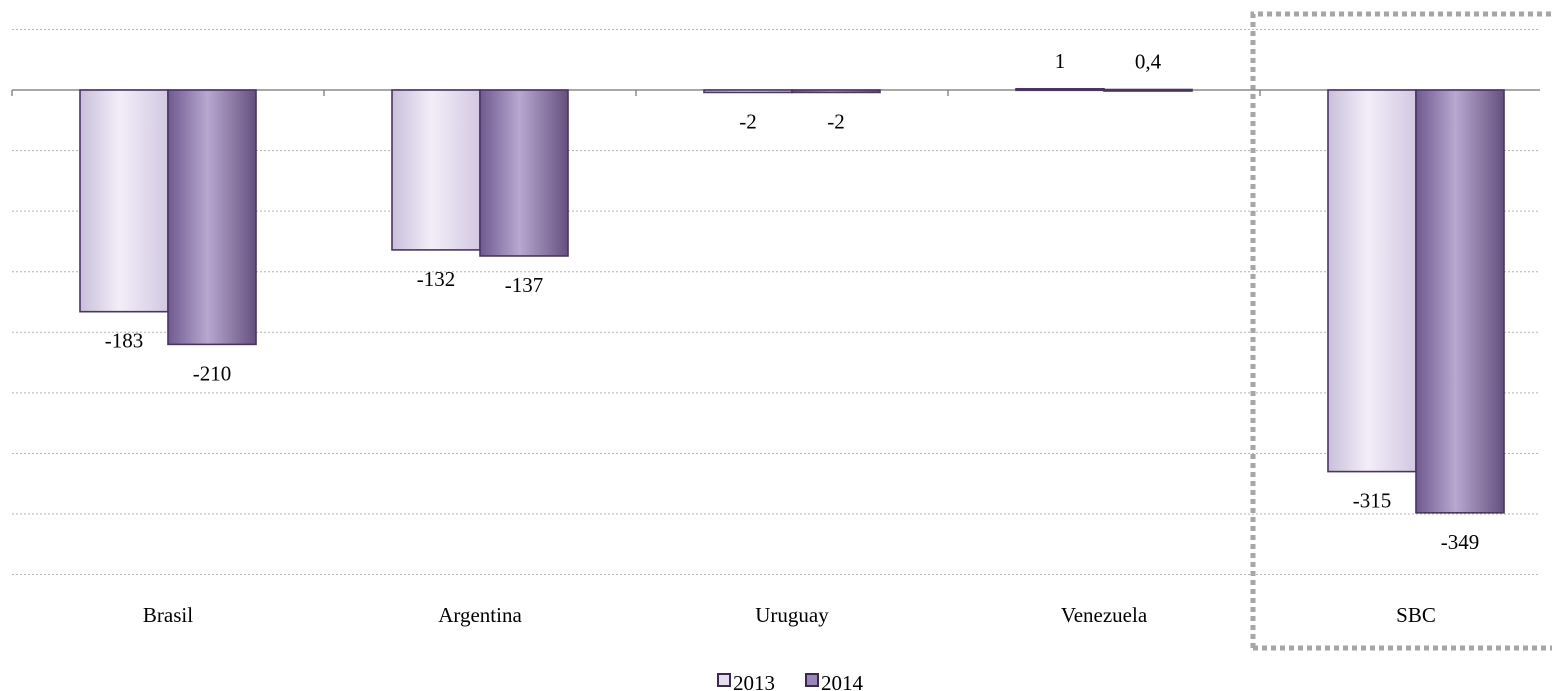 This screenshot has width=1554, height=691. I want to click on bar-2014-venezuela, so click(1148, 90).